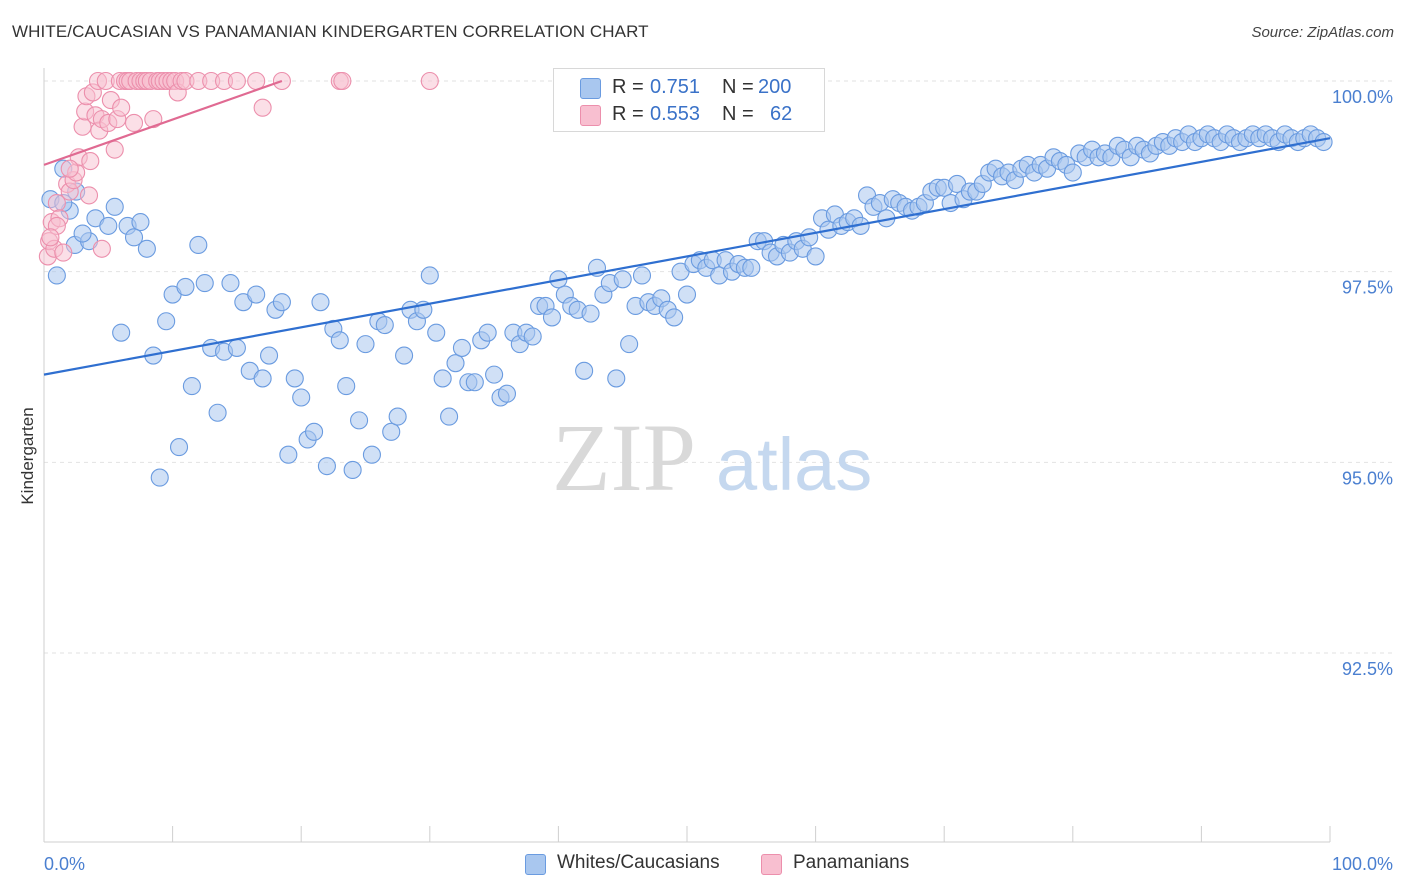  I want to click on watermark-zip: ZIP, so click(624, 457).